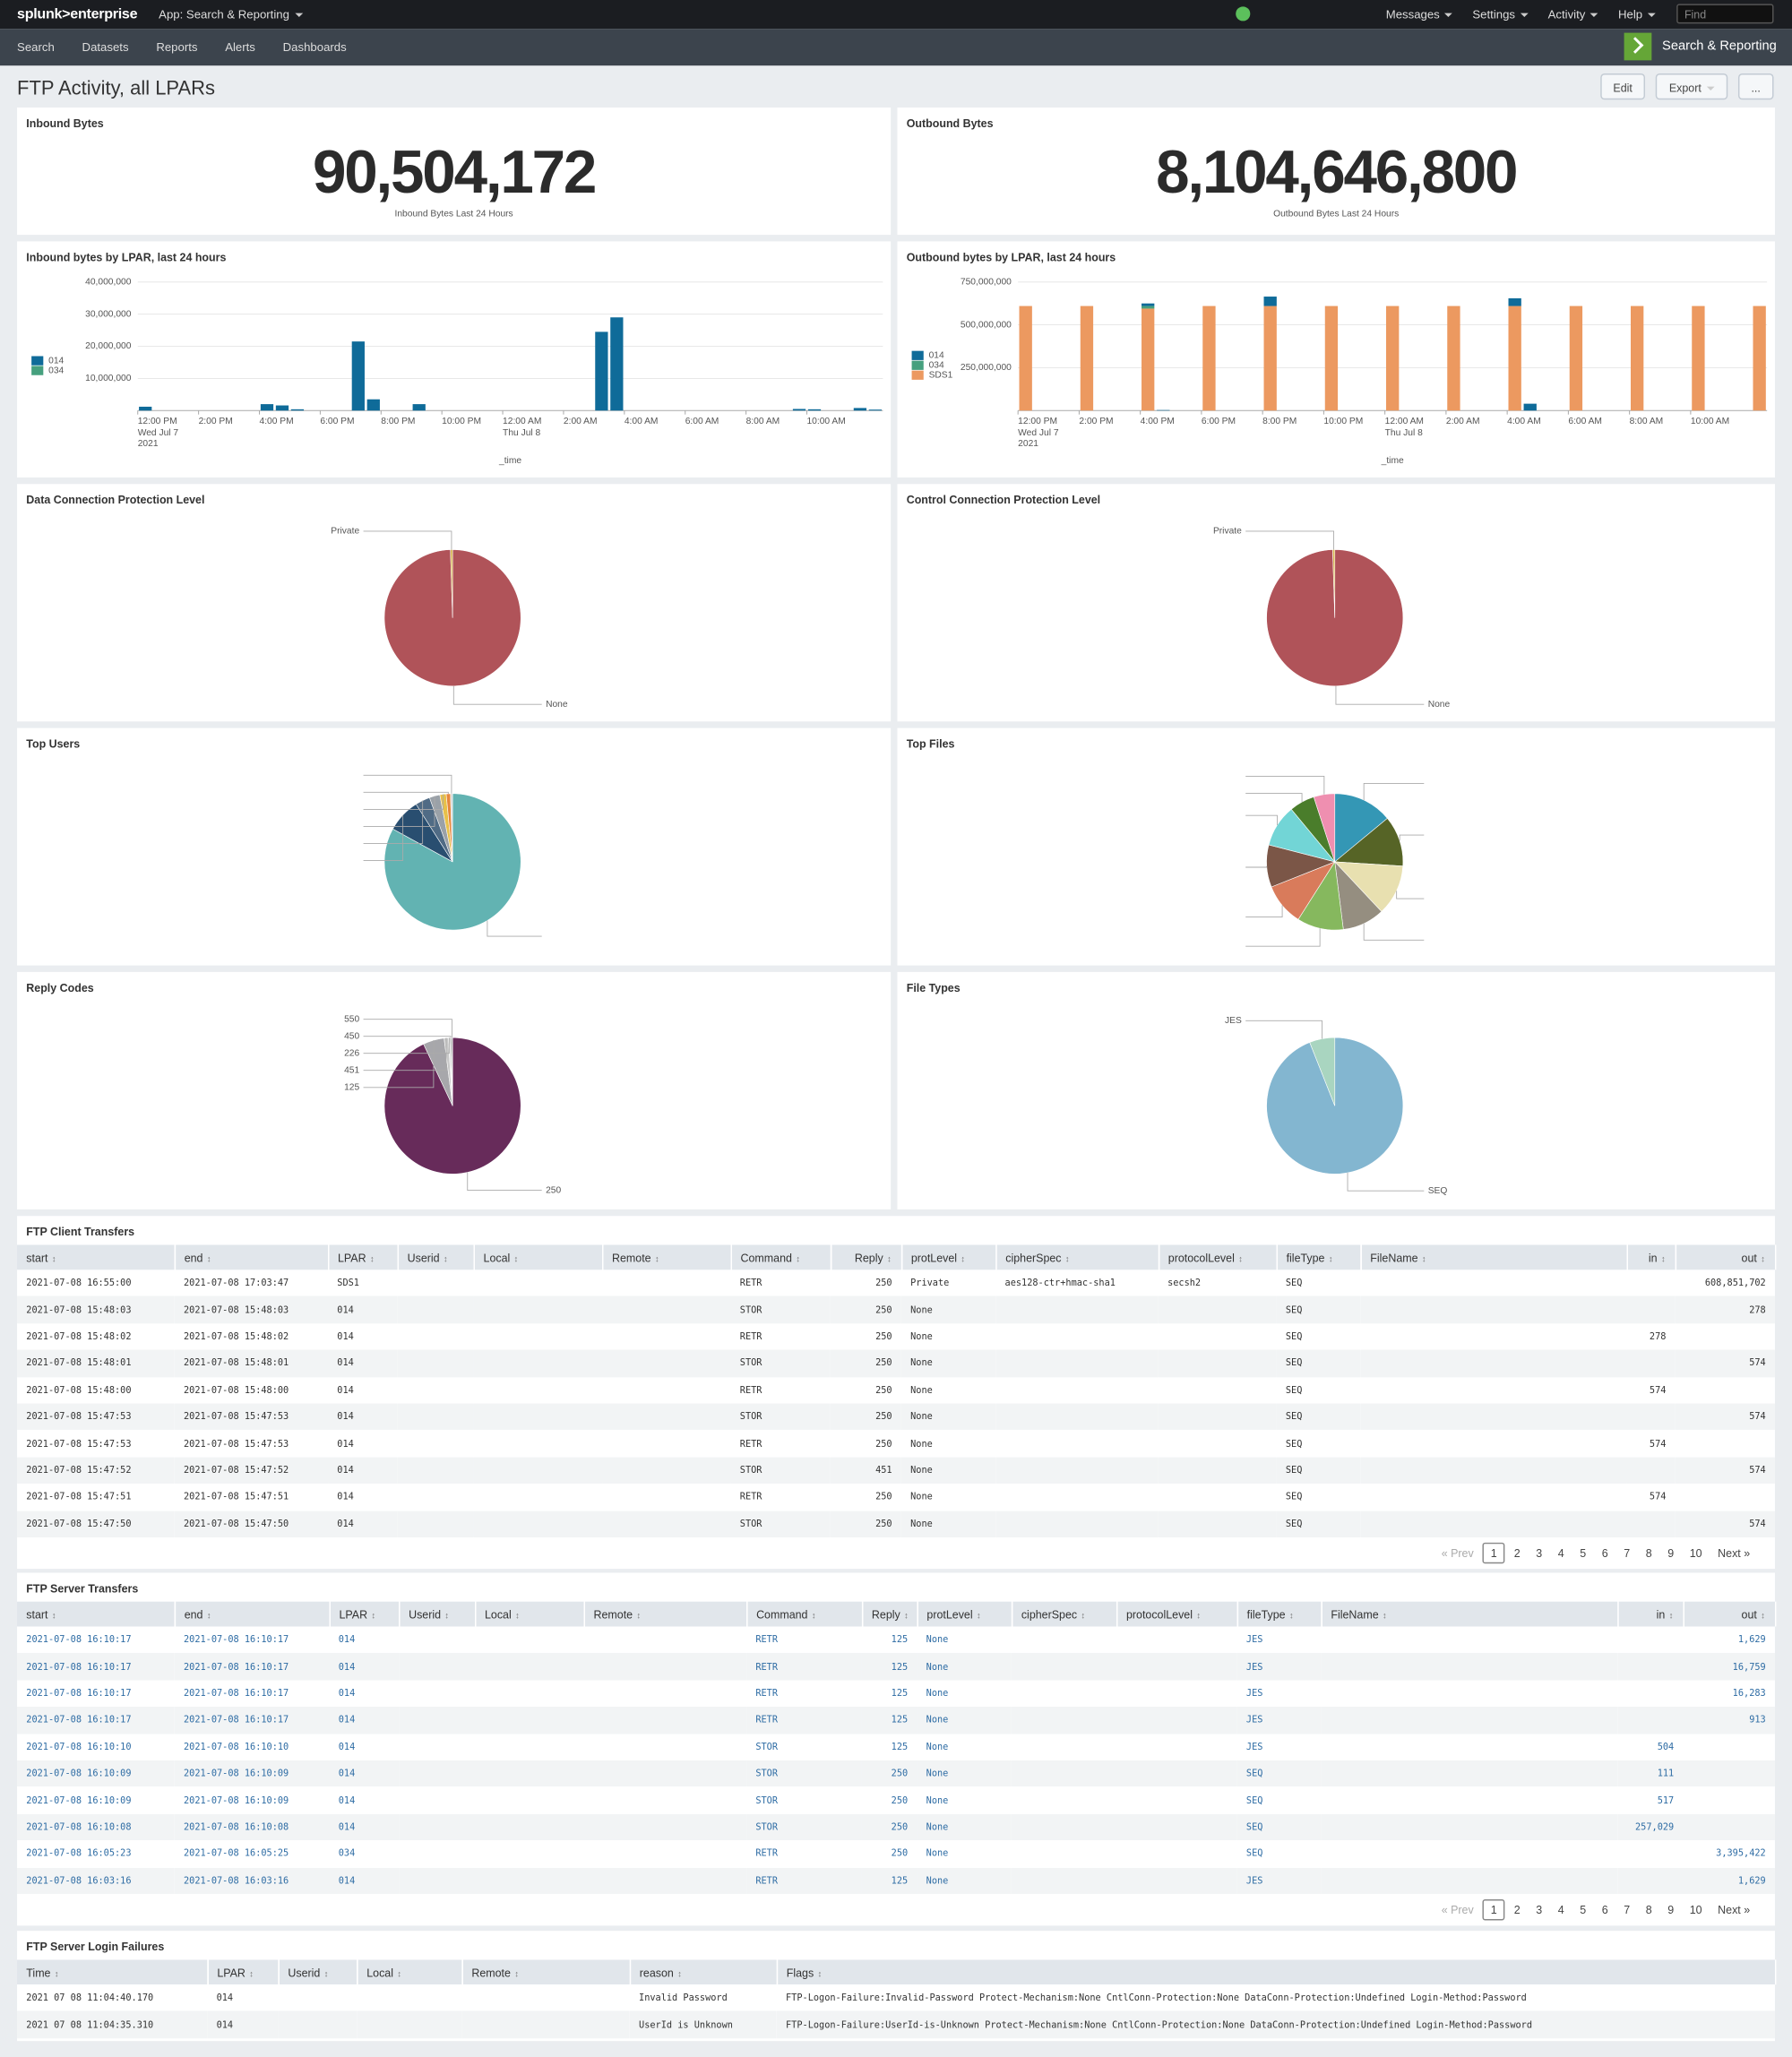 Image resolution: width=1792 pixels, height=2057 pixels. I want to click on app-nav-item: Search, so click(36, 47).